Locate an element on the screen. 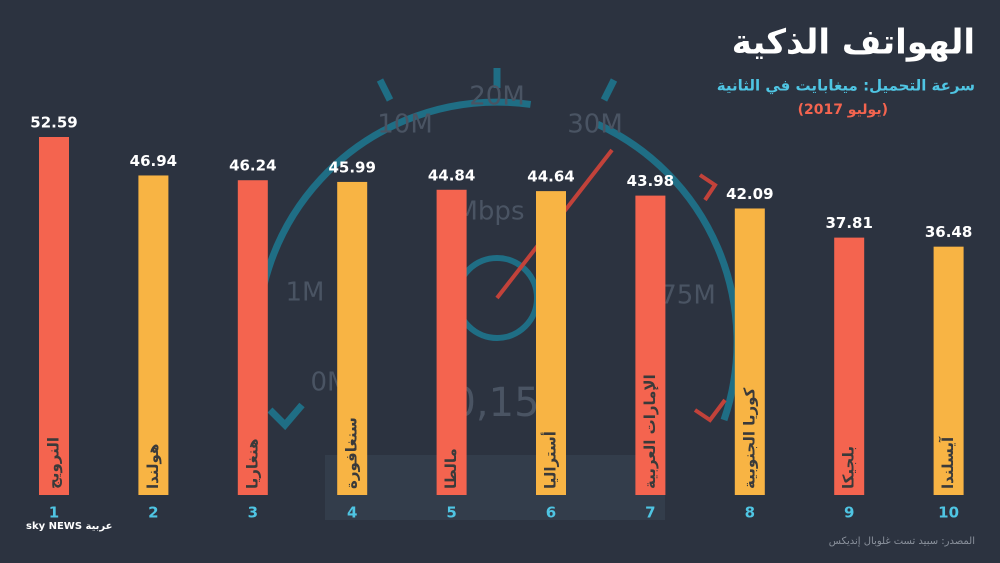 The height and width of the screenshot is (563, 1000). value-label: 43.98 is located at coordinates (650, 181).